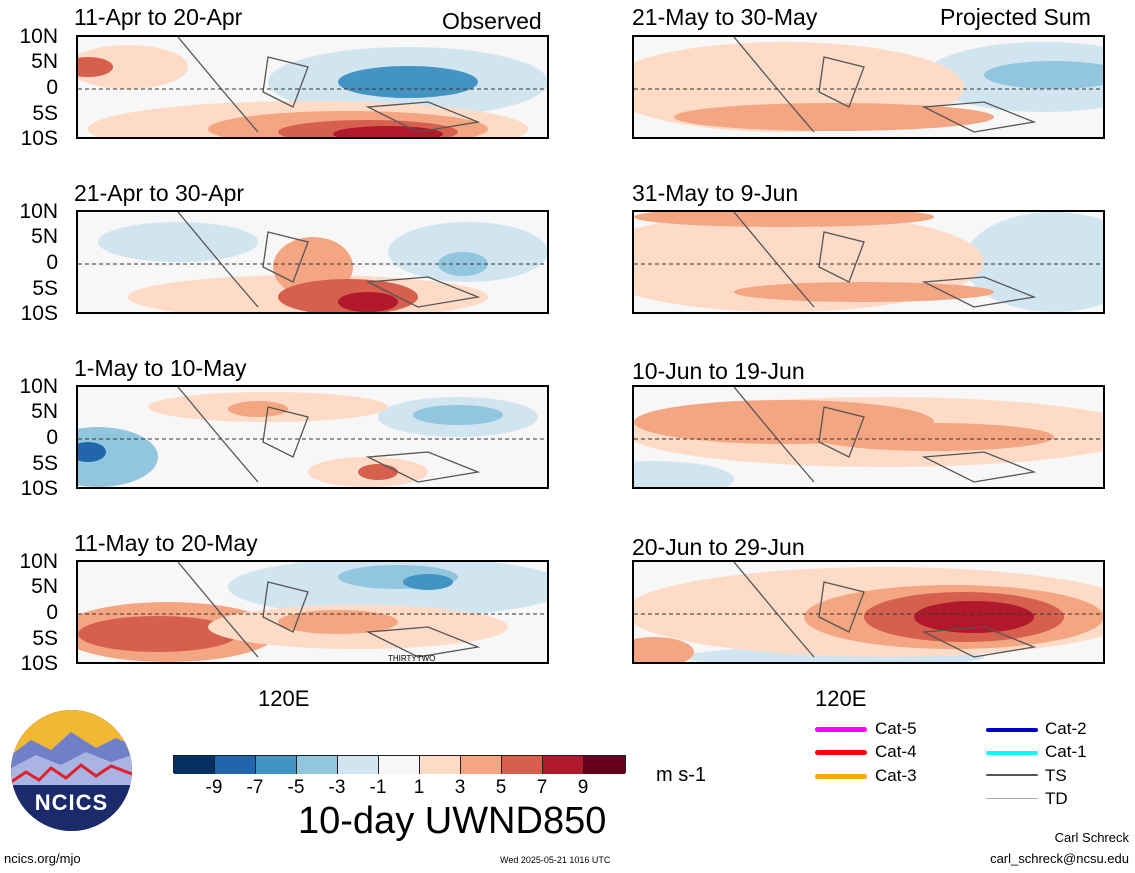 The image size is (1135, 873). What do you see at coordinates (1059, 858) in the screenshot?
I see `footer-email: carl_schreck@ncsu.edu` at bounding box center [1059, 858].